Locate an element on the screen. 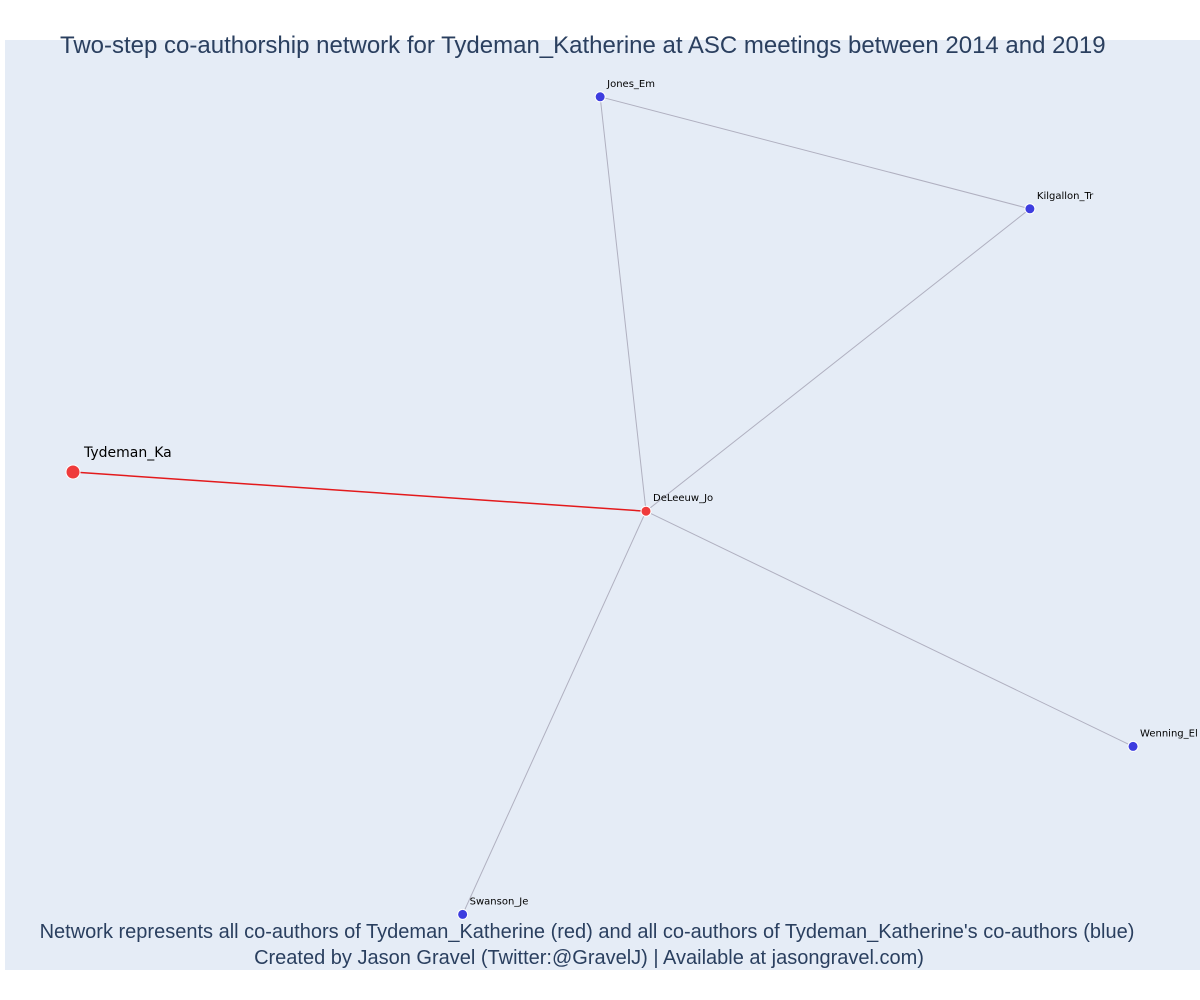 This screenshot has height=1000, width=1200. edge-DeLeeuw_Jo-Kilgallon_Tr is located at coordinates (838, 360).